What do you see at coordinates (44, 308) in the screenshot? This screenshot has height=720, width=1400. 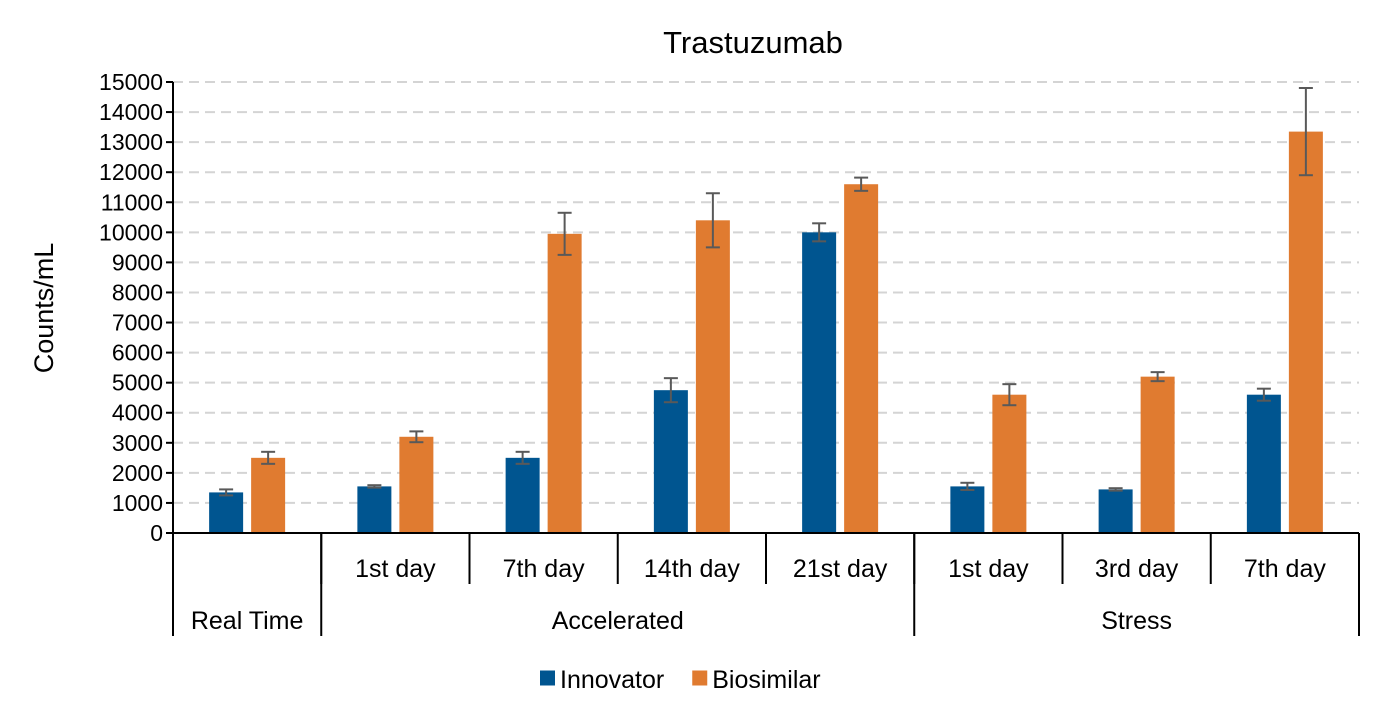 I see `y-axis-label: Counts/mL` at bounding box center [44, 308].